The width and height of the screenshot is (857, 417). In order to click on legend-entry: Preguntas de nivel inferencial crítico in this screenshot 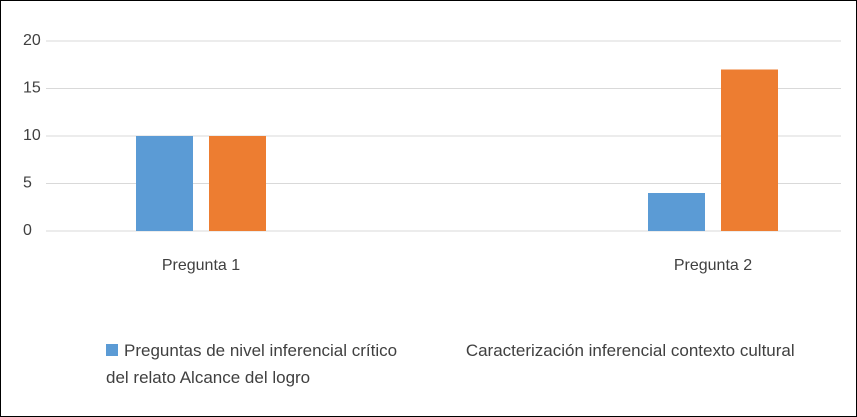, I will do `click(251, 350)`.